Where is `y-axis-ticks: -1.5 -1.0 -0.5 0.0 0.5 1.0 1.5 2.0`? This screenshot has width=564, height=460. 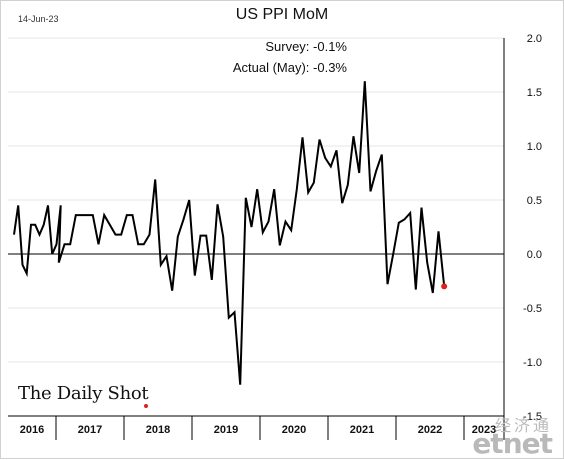 y-axis-ticks: -1.5 -1.0 -0.5 0.0 0.5 1.0 1.5 2.0 is located at coordinates (532, 228).